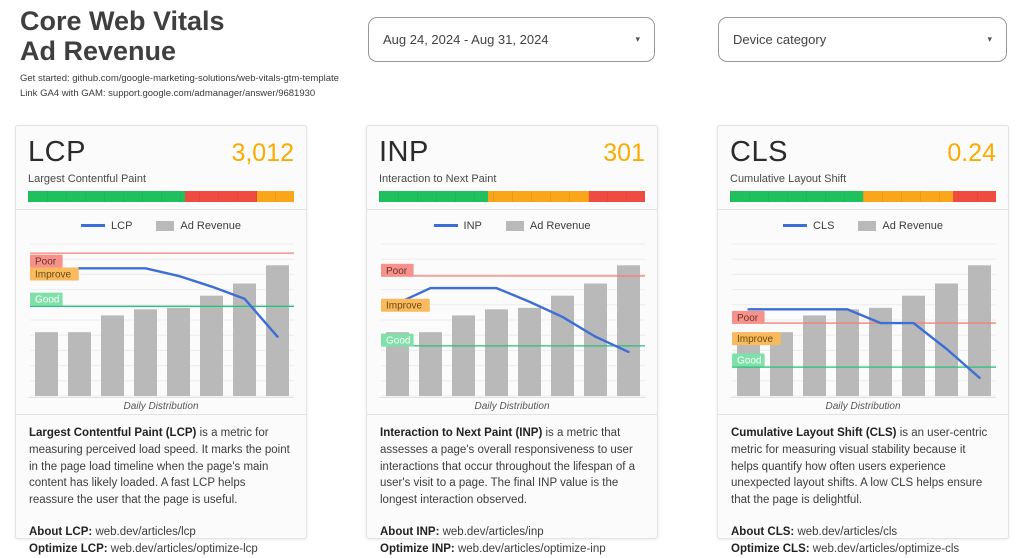 The height and width of the screenshot is (558, 1024). What do you see at coordinates (971, 153) in the screenshot?
I see `metric-value: 0.24` at bounding box center [971, 153].